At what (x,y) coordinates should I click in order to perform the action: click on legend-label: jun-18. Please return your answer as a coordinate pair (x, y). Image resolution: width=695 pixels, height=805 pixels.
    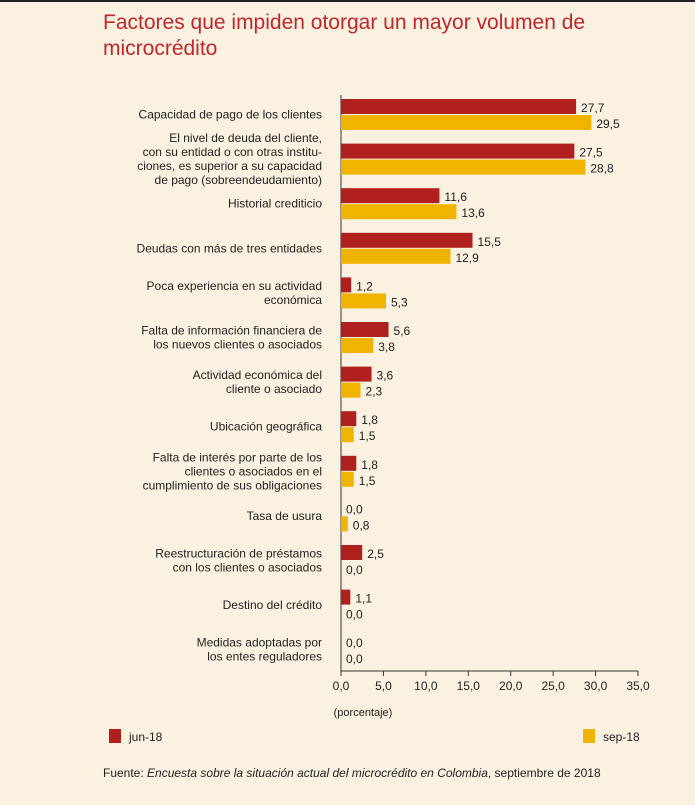
    Looking at the image, I should click on (145, 737).